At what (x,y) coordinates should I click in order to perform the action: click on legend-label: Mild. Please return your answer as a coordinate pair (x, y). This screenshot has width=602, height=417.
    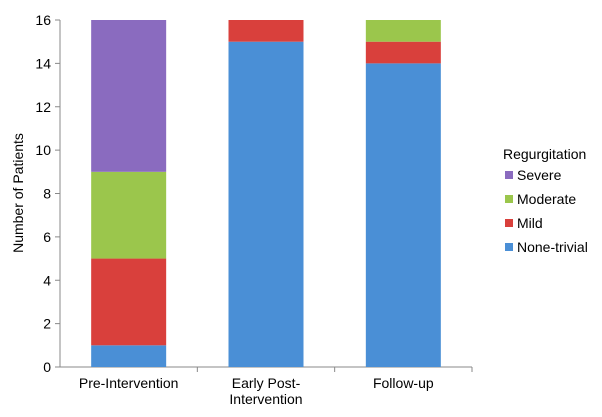
    Looking at the image, I should click on (530, 223).